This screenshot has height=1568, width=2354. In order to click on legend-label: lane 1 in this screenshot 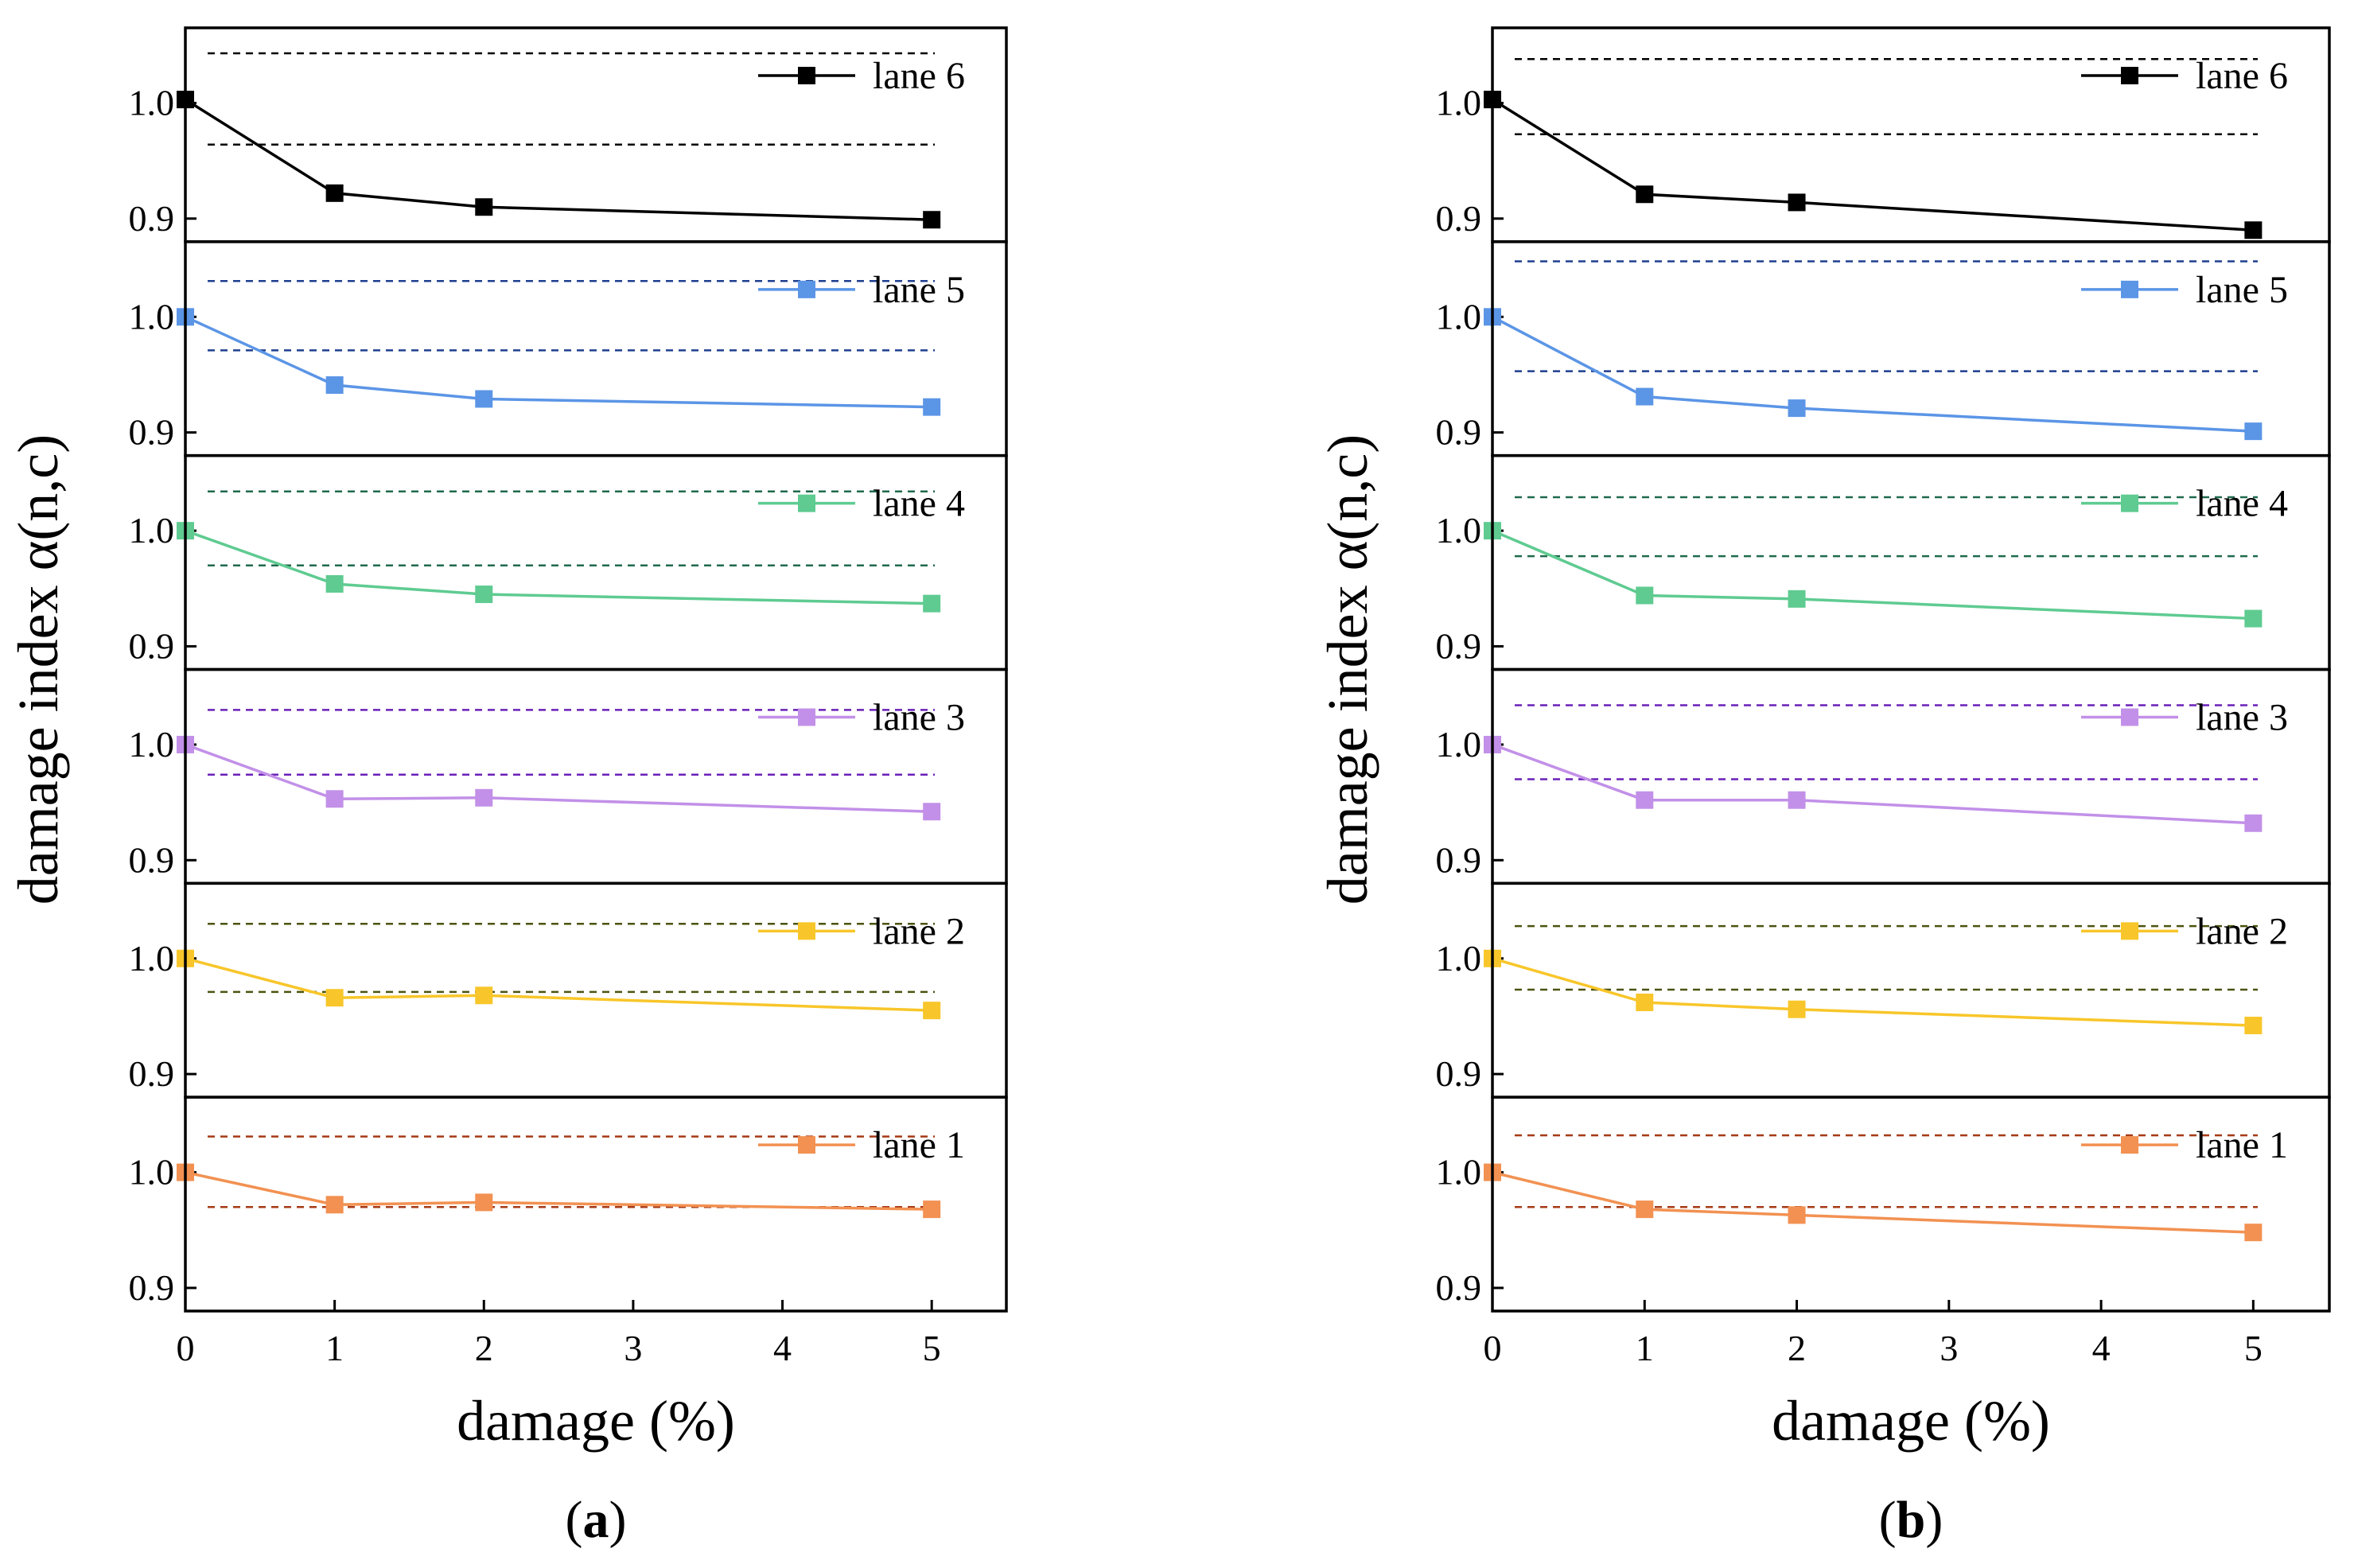, I will do `click(2242, 1145)`.